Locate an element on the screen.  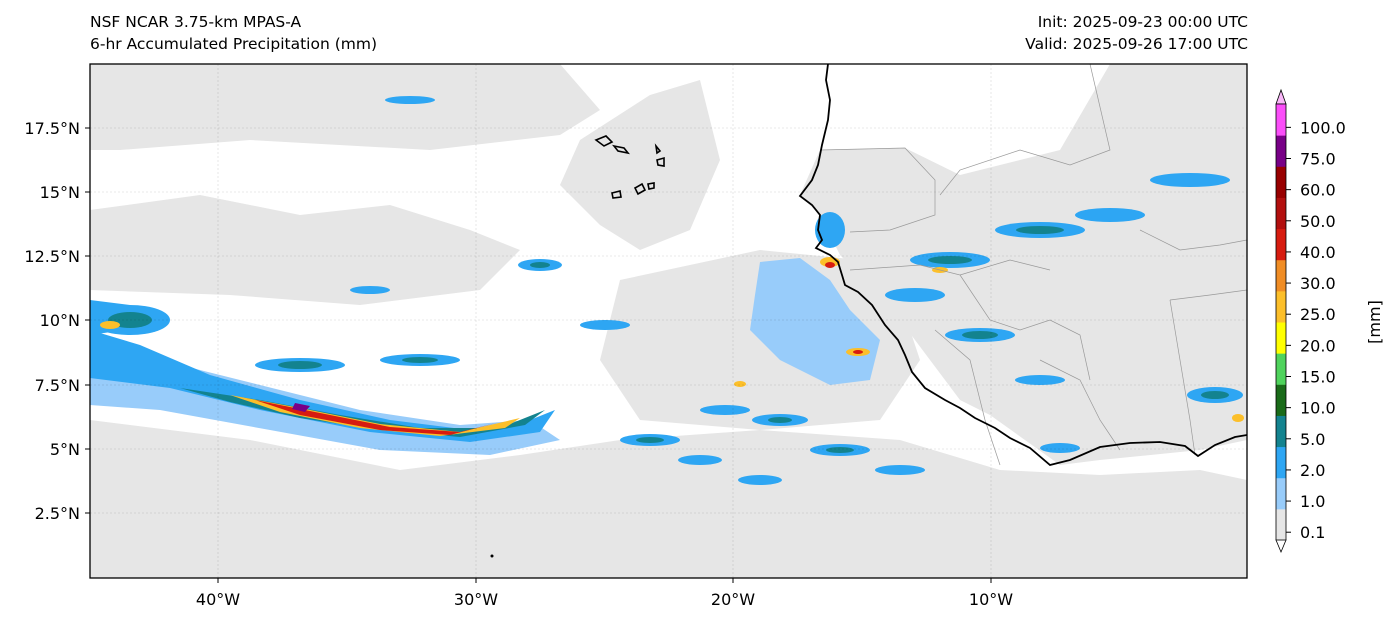
colorbar-level-label: 5.0 is located at coordinates (1312, 439).